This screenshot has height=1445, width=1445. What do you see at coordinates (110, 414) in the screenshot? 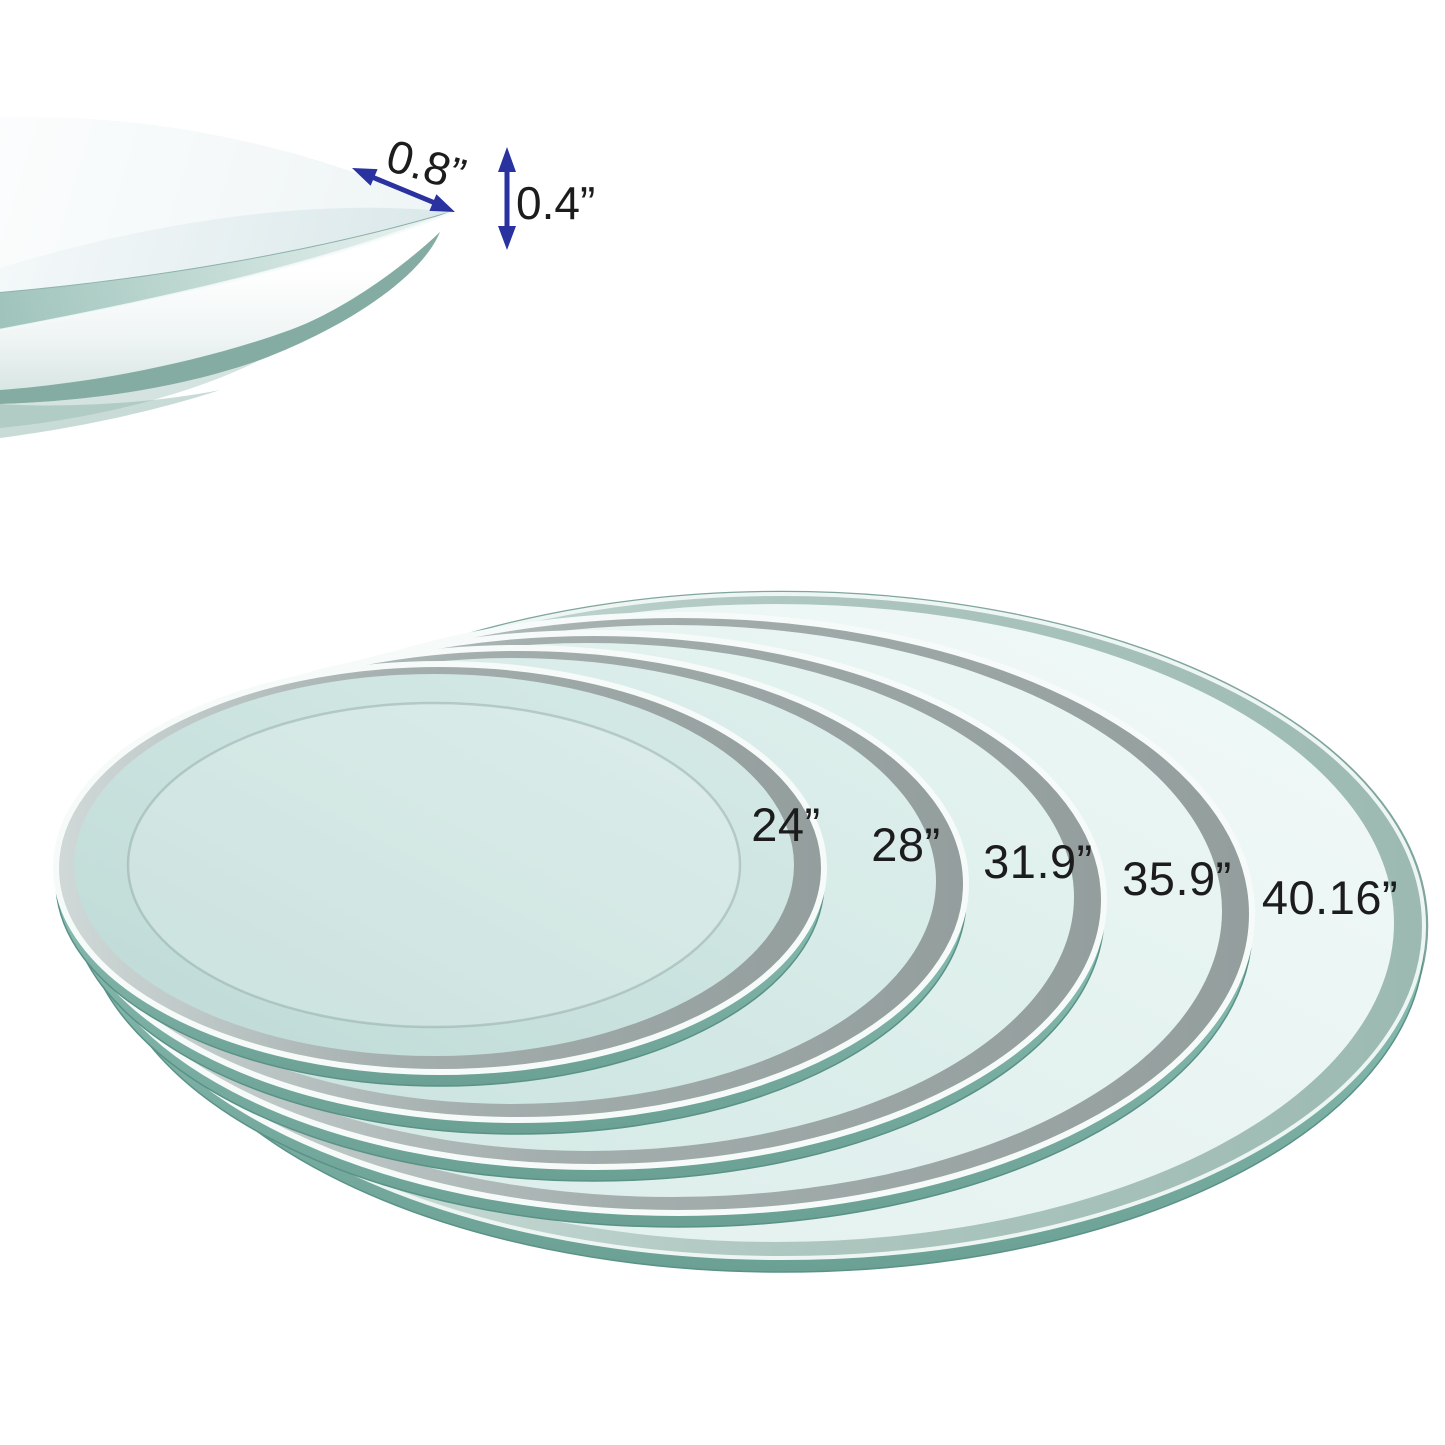
I see `detail-corner-wash` at bounding box center [110, 414].